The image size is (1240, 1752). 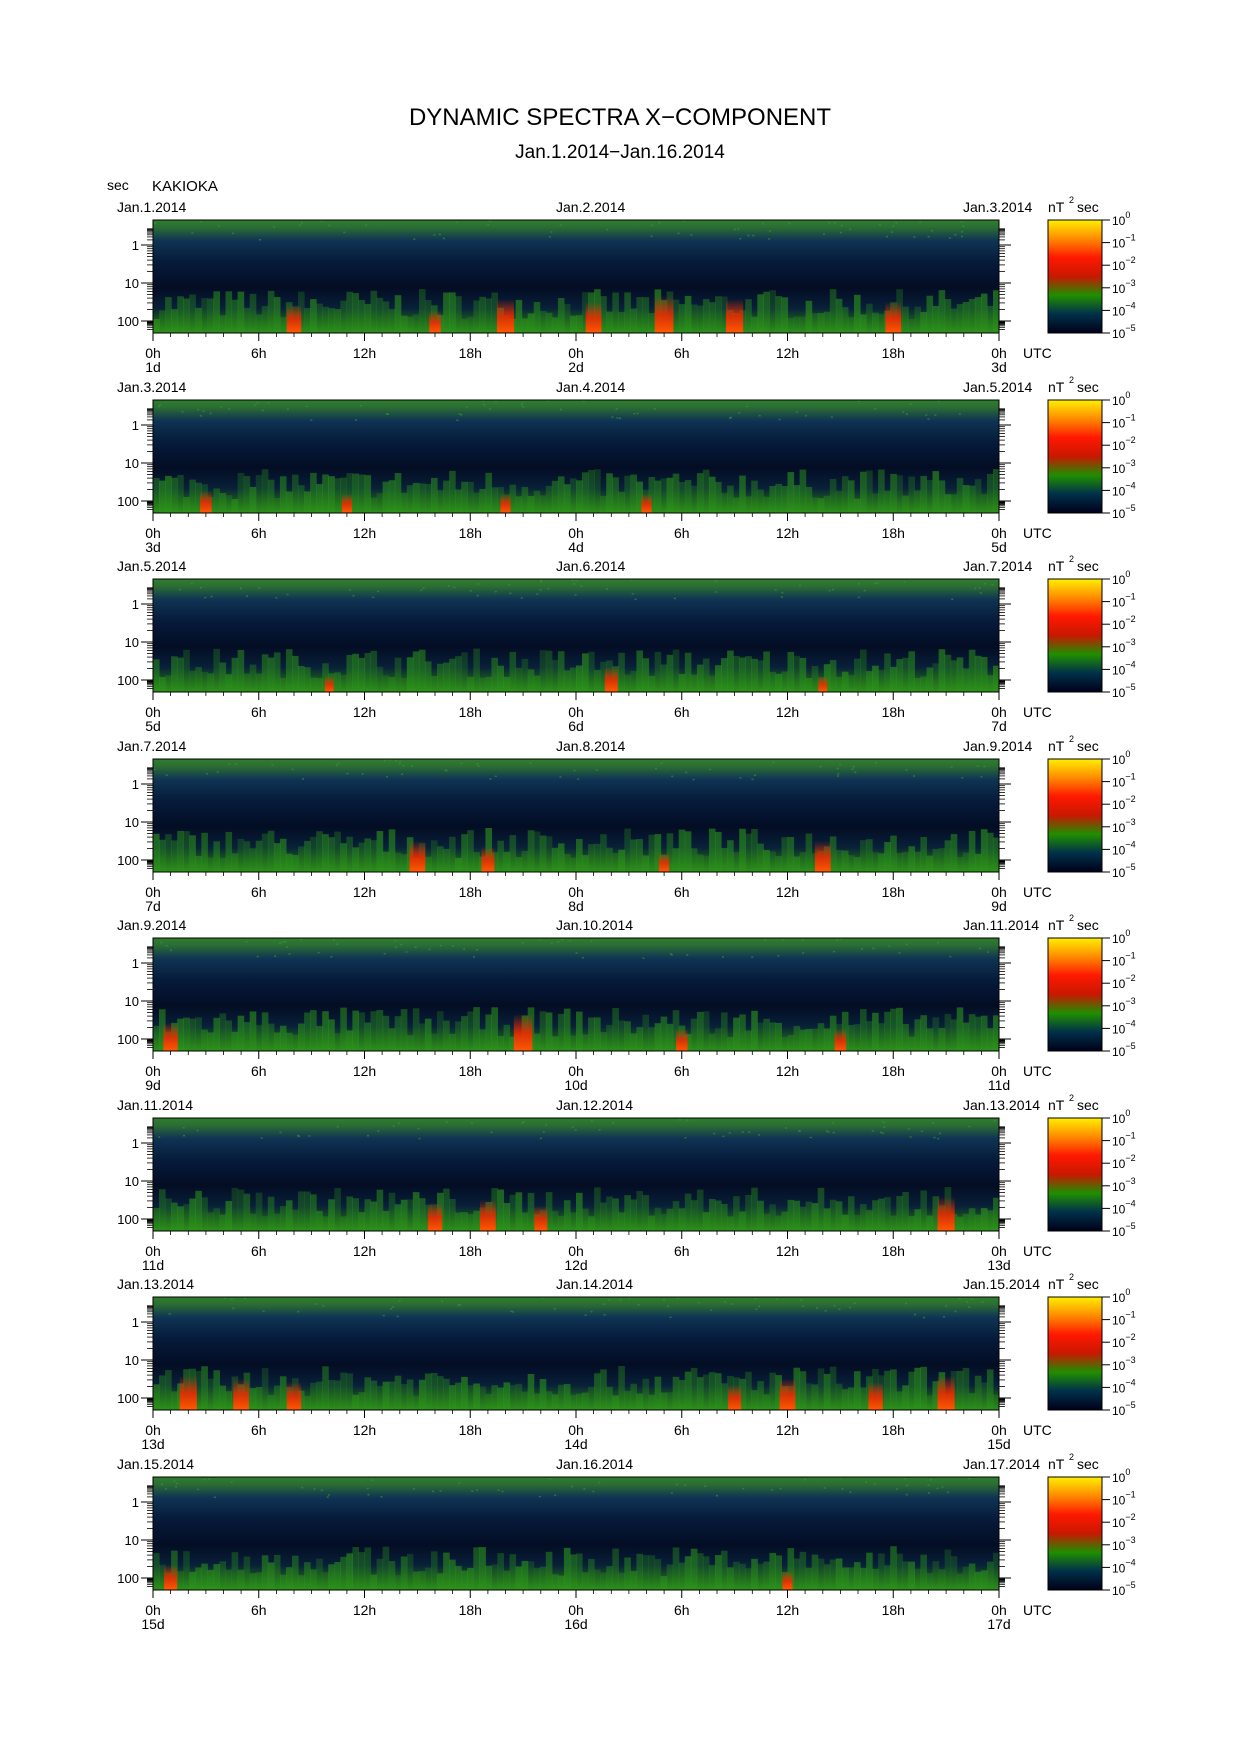 I want to click on day-label: 10d, so click(x=575, y=1085).